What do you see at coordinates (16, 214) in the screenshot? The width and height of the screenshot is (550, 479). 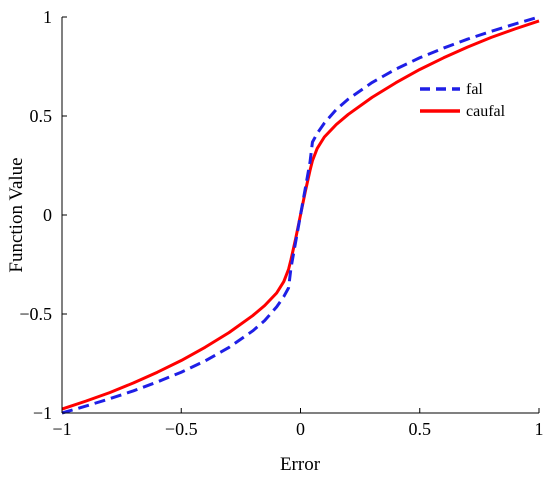 I see `y-axis-label: Function Value` at bounding box center [16, 214].